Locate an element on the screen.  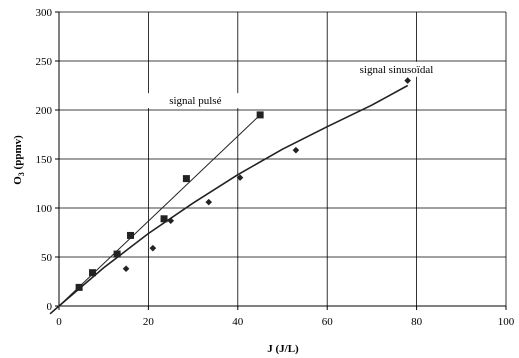
annotation-label-1-bg is located at coordinates (195, 101).